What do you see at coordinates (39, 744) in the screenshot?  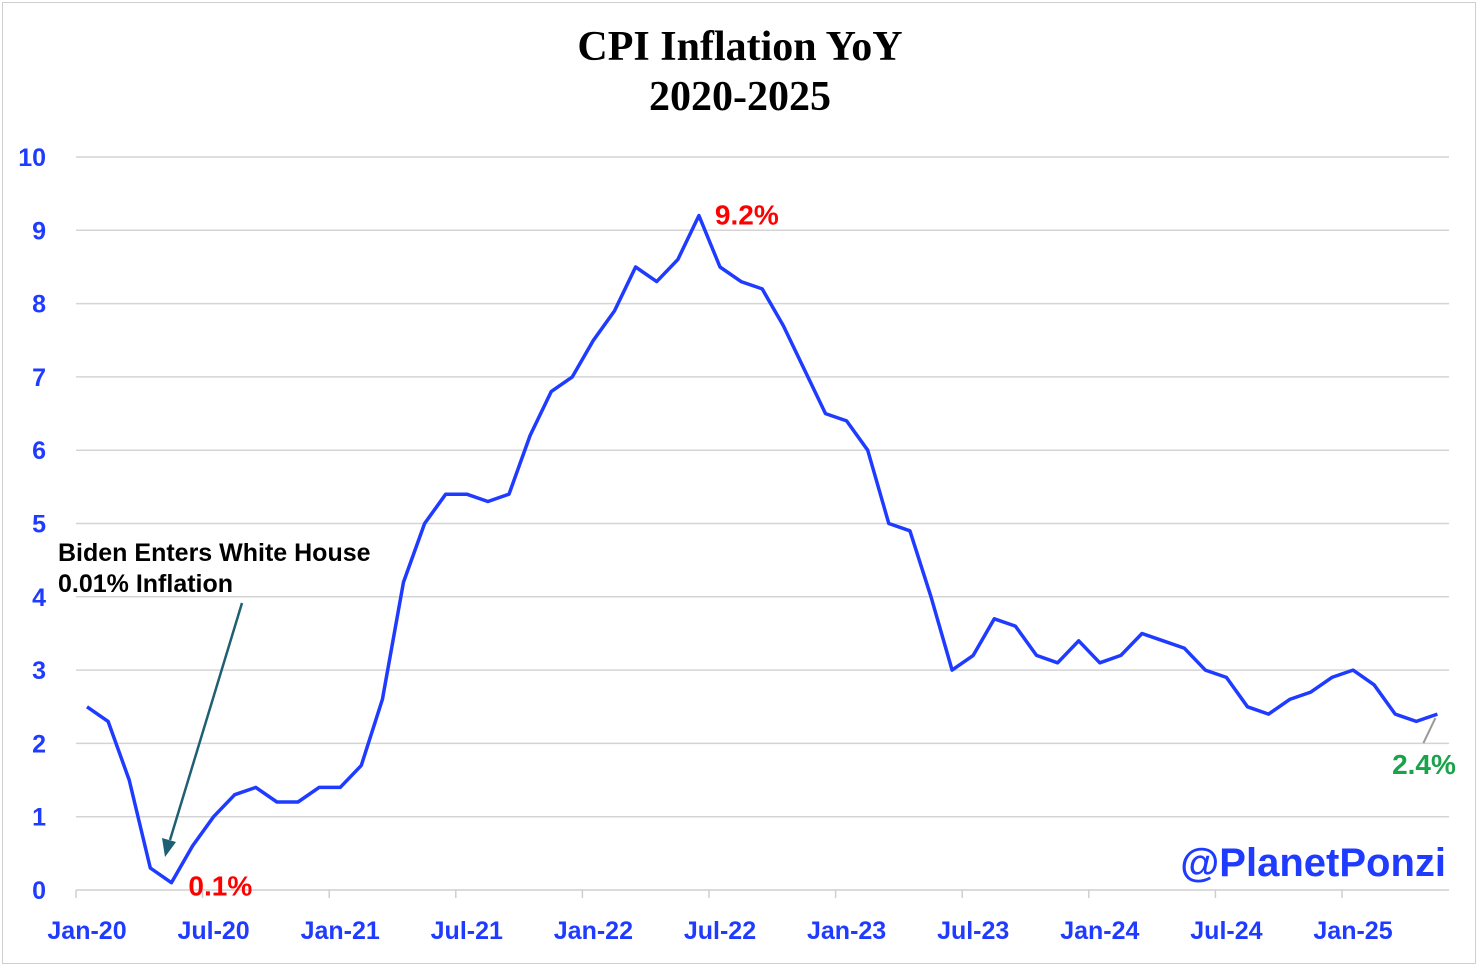 I see `y-tick-label: 2` at bounding box center [39, 744].